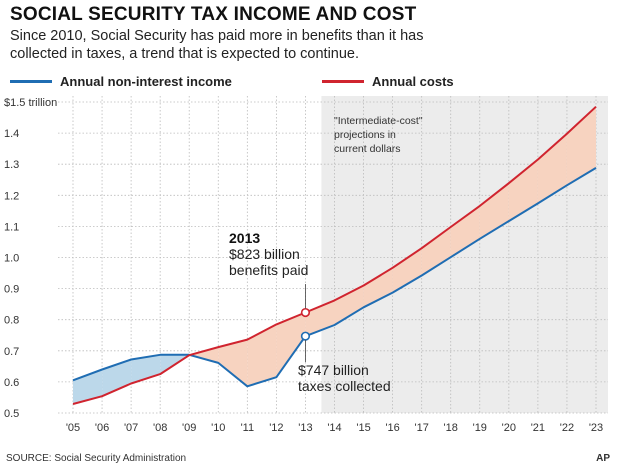 The height and width of the screenshot is (471, 620). I want to click on x-tick-label: '15, so click(363, 428).